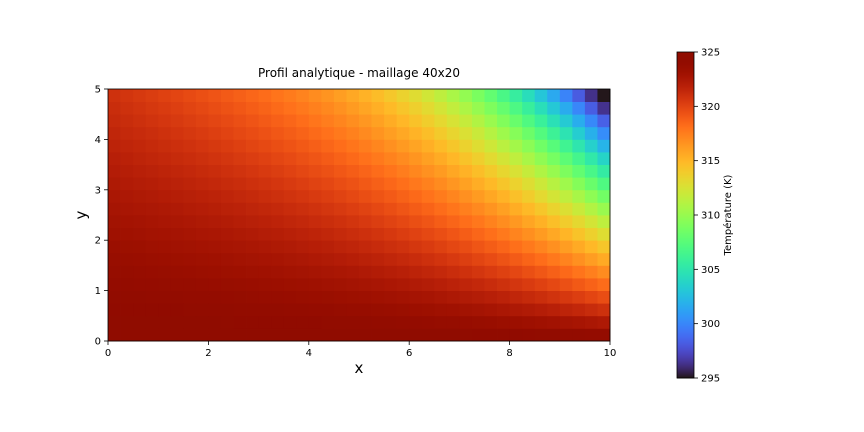  Describe the element at coordinates (208, 353) in the screenshot. I see `x-tick-label: 2` at that location.